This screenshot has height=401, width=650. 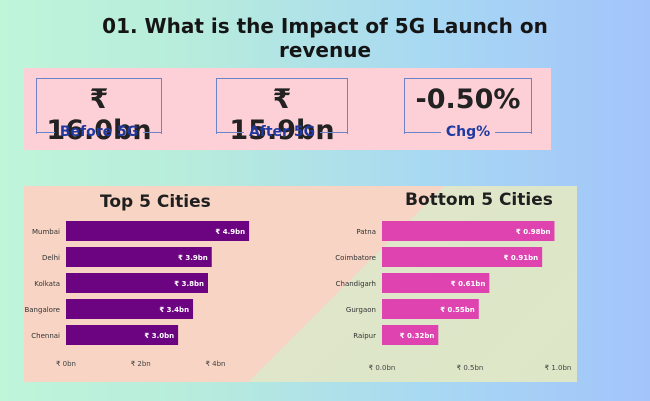 I want to click on top-category-label: Chennai, so click(x=45, y=336).